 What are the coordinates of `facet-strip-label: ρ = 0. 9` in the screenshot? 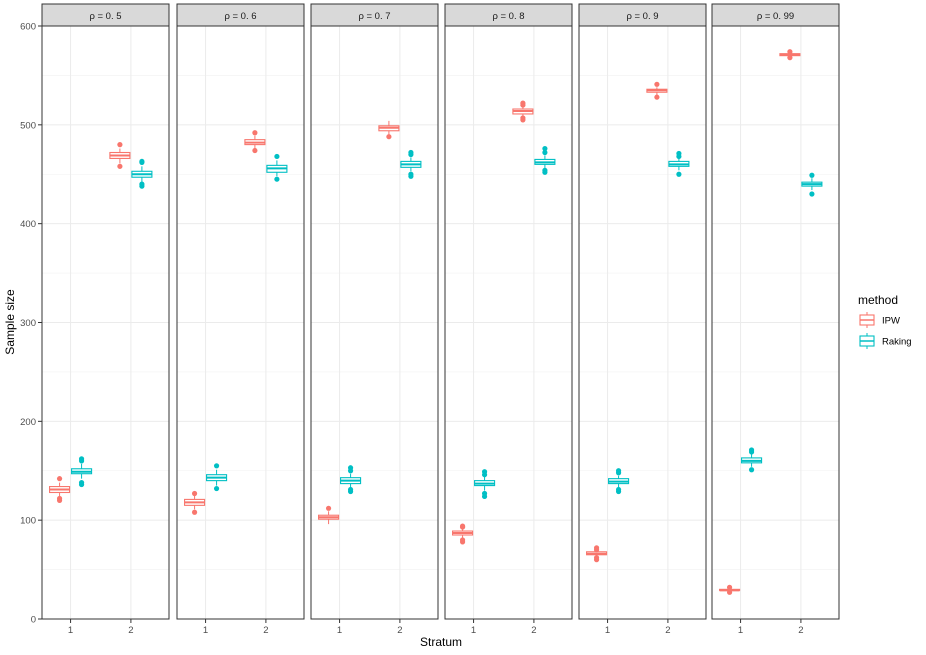 It's located at (642, 16).